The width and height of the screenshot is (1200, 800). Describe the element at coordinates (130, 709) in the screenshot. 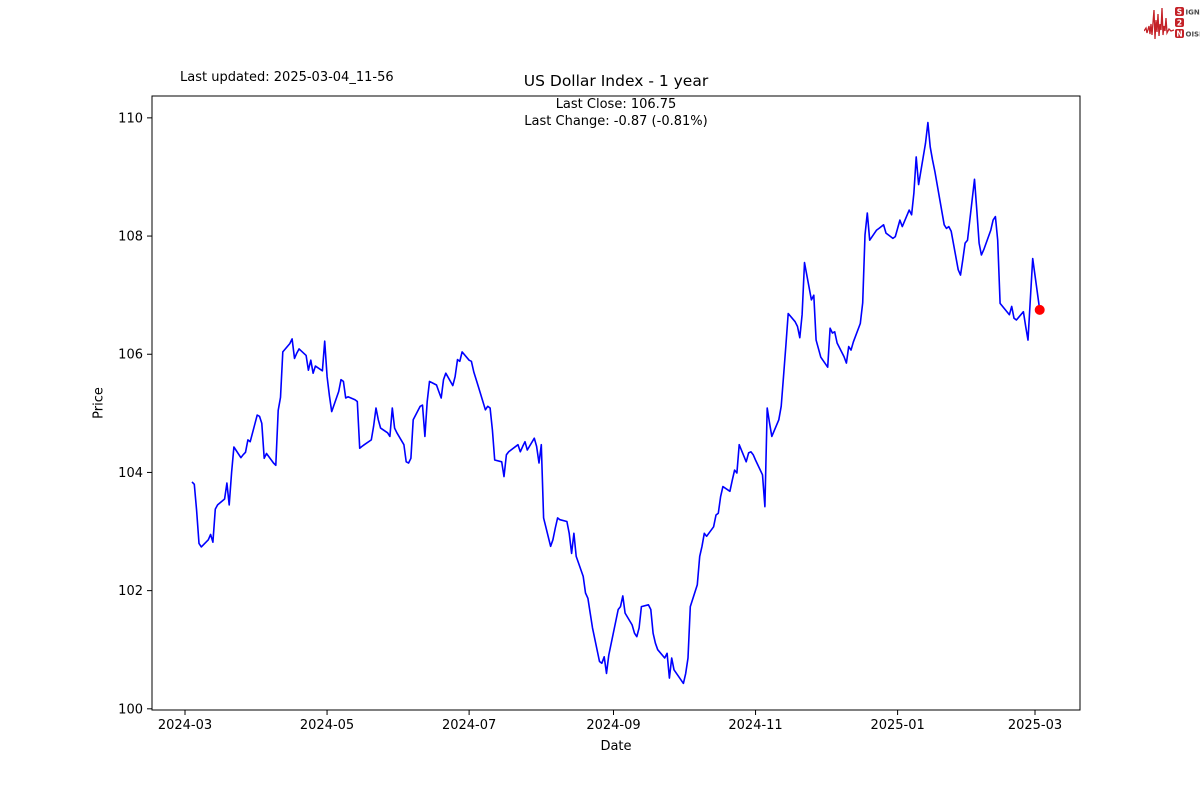

I see `y-tick-label: 100` at that location.